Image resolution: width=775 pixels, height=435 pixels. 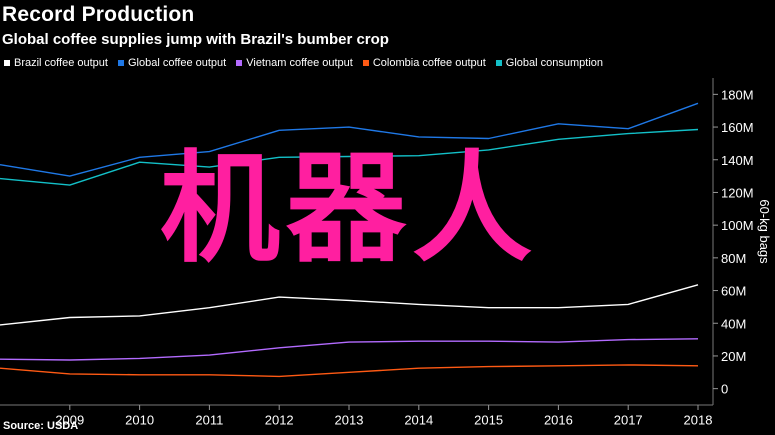 What do you see at coordinates (737, 160) in the screenshot?
I see `y-tick-label: 140M` at bounding box center [737, 160].